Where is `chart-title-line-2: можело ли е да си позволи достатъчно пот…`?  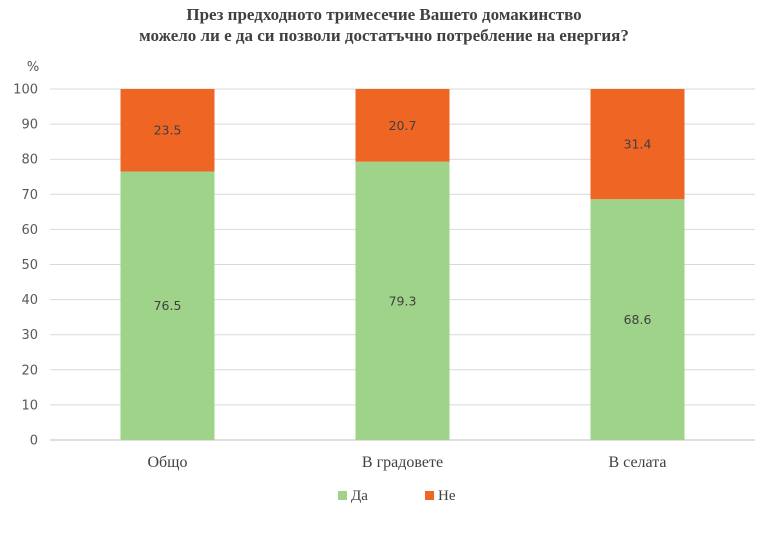
chart-title-line-2: можело ли е да си позволи достатъчно пот… is located at coordinates (384, 35).